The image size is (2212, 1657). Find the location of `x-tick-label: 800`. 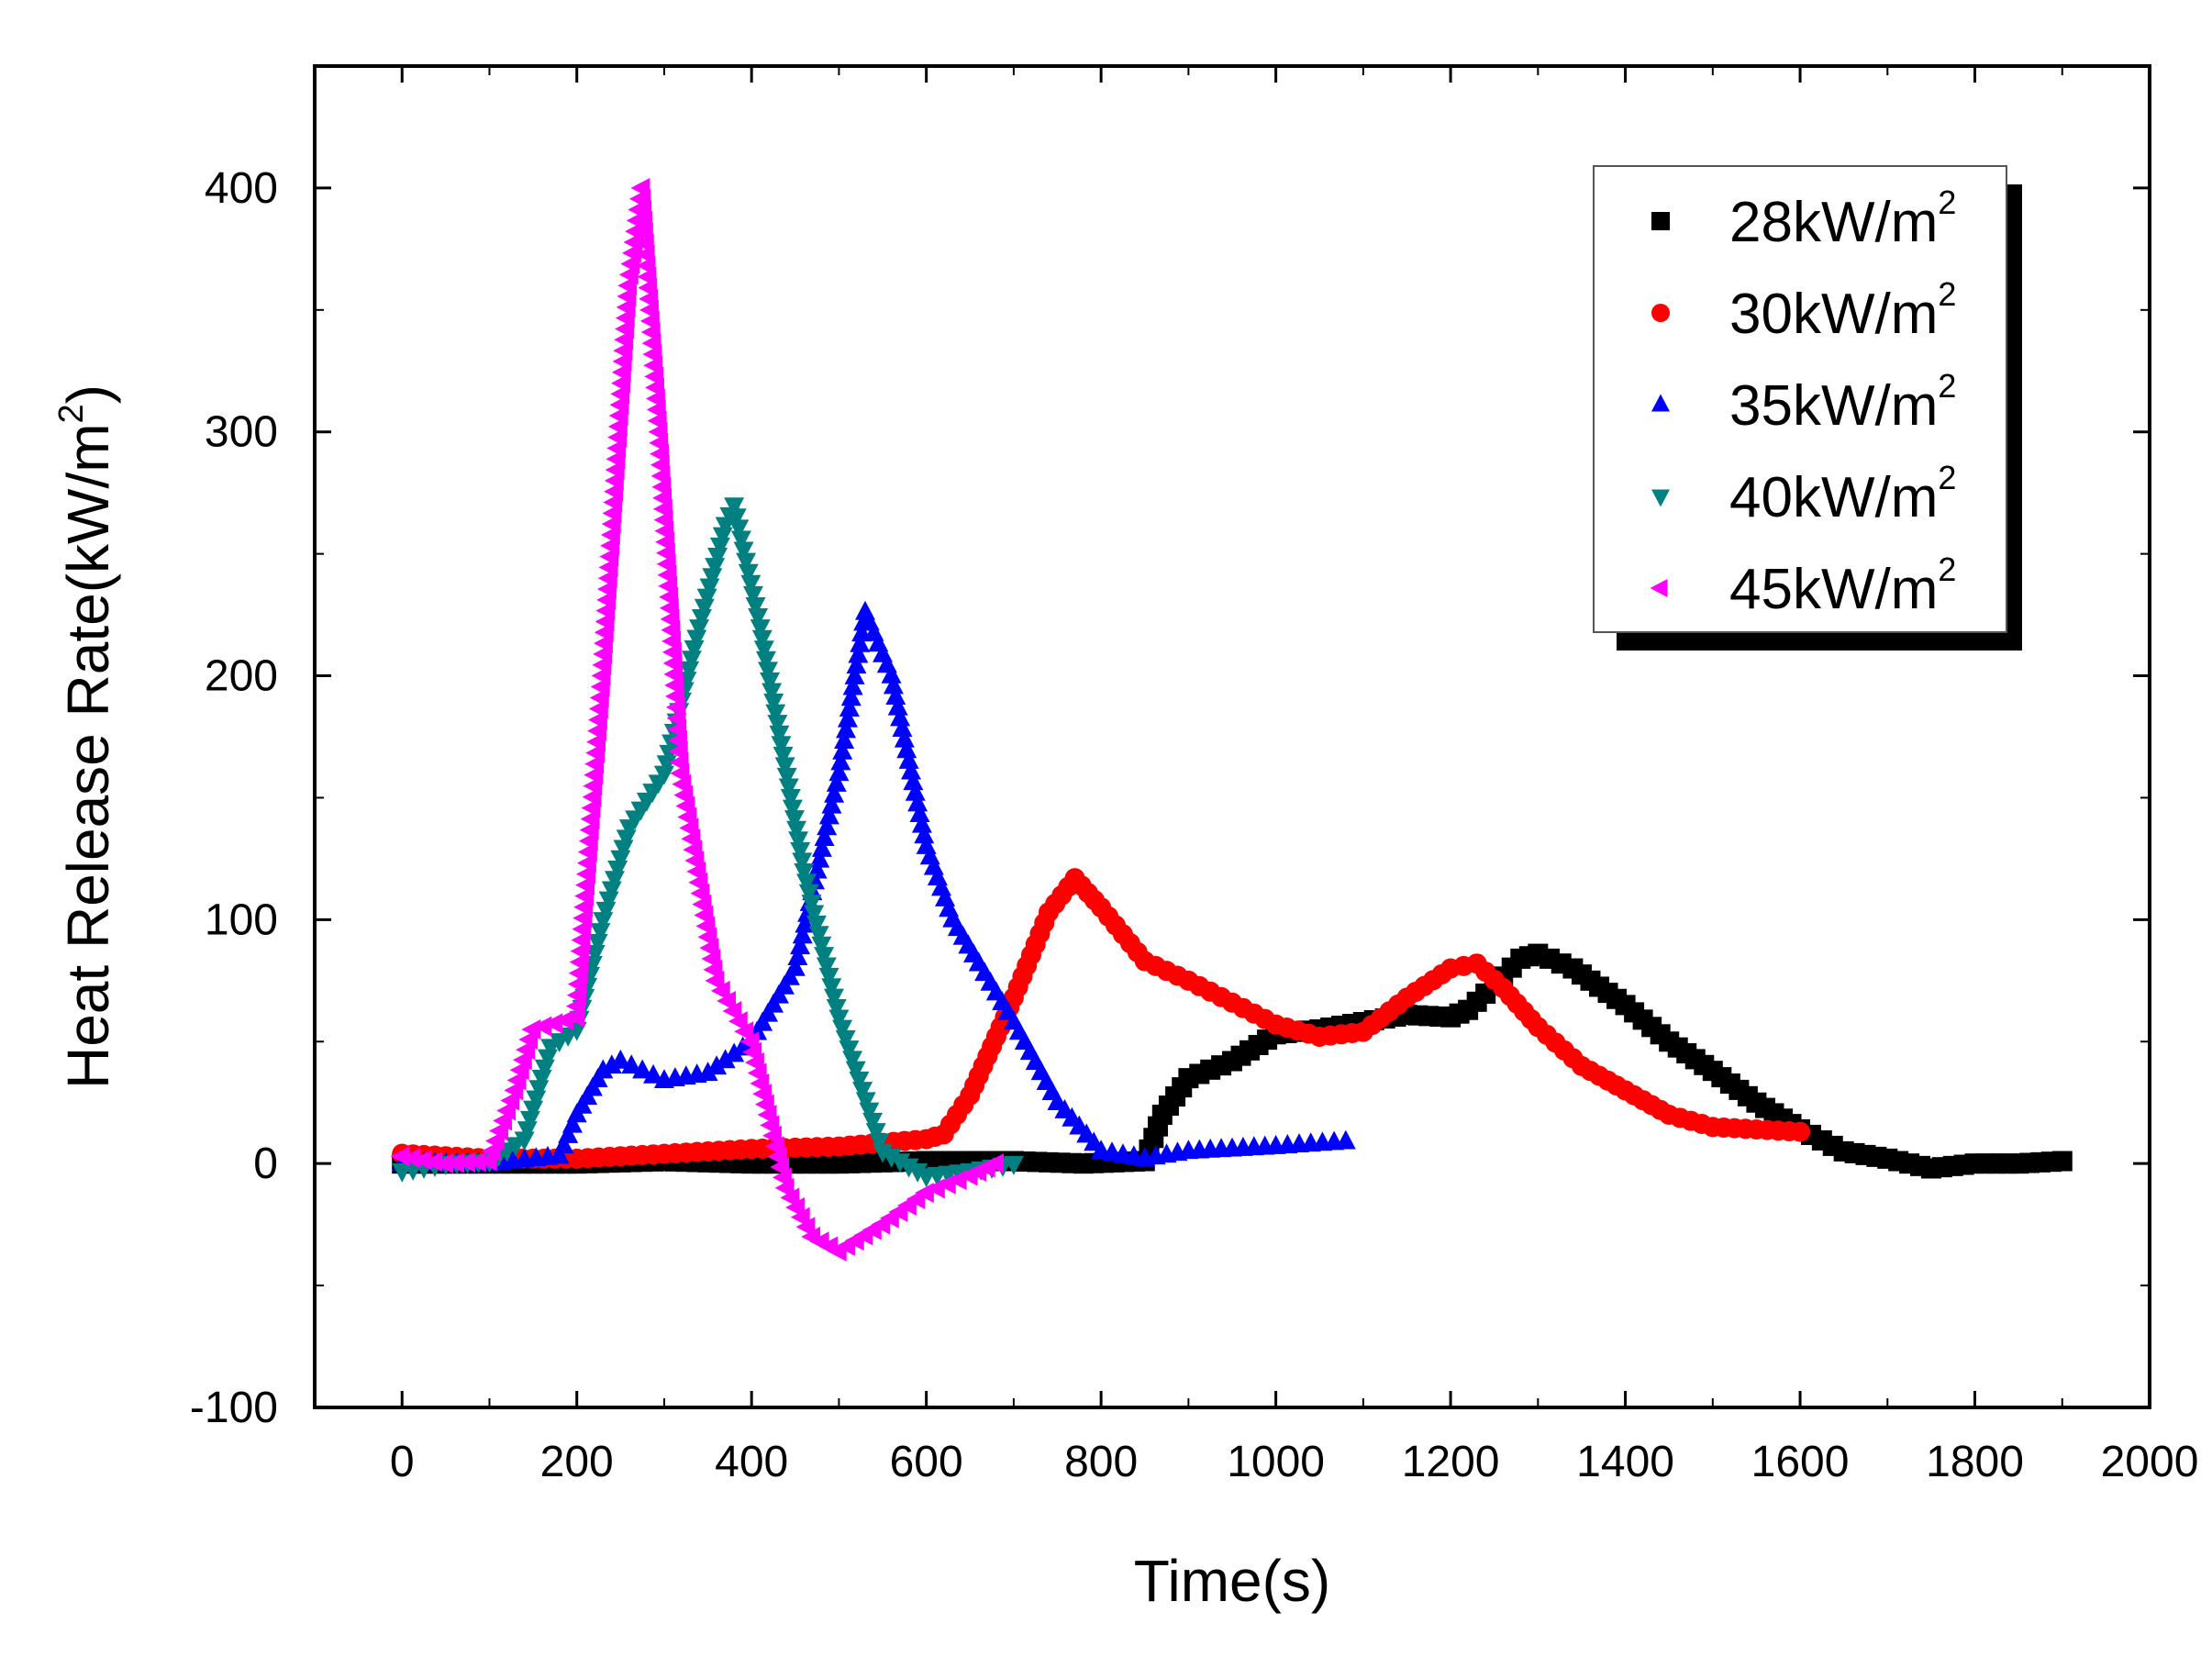

x-tick-label: 800 is located at coordinates (1101, 1462).